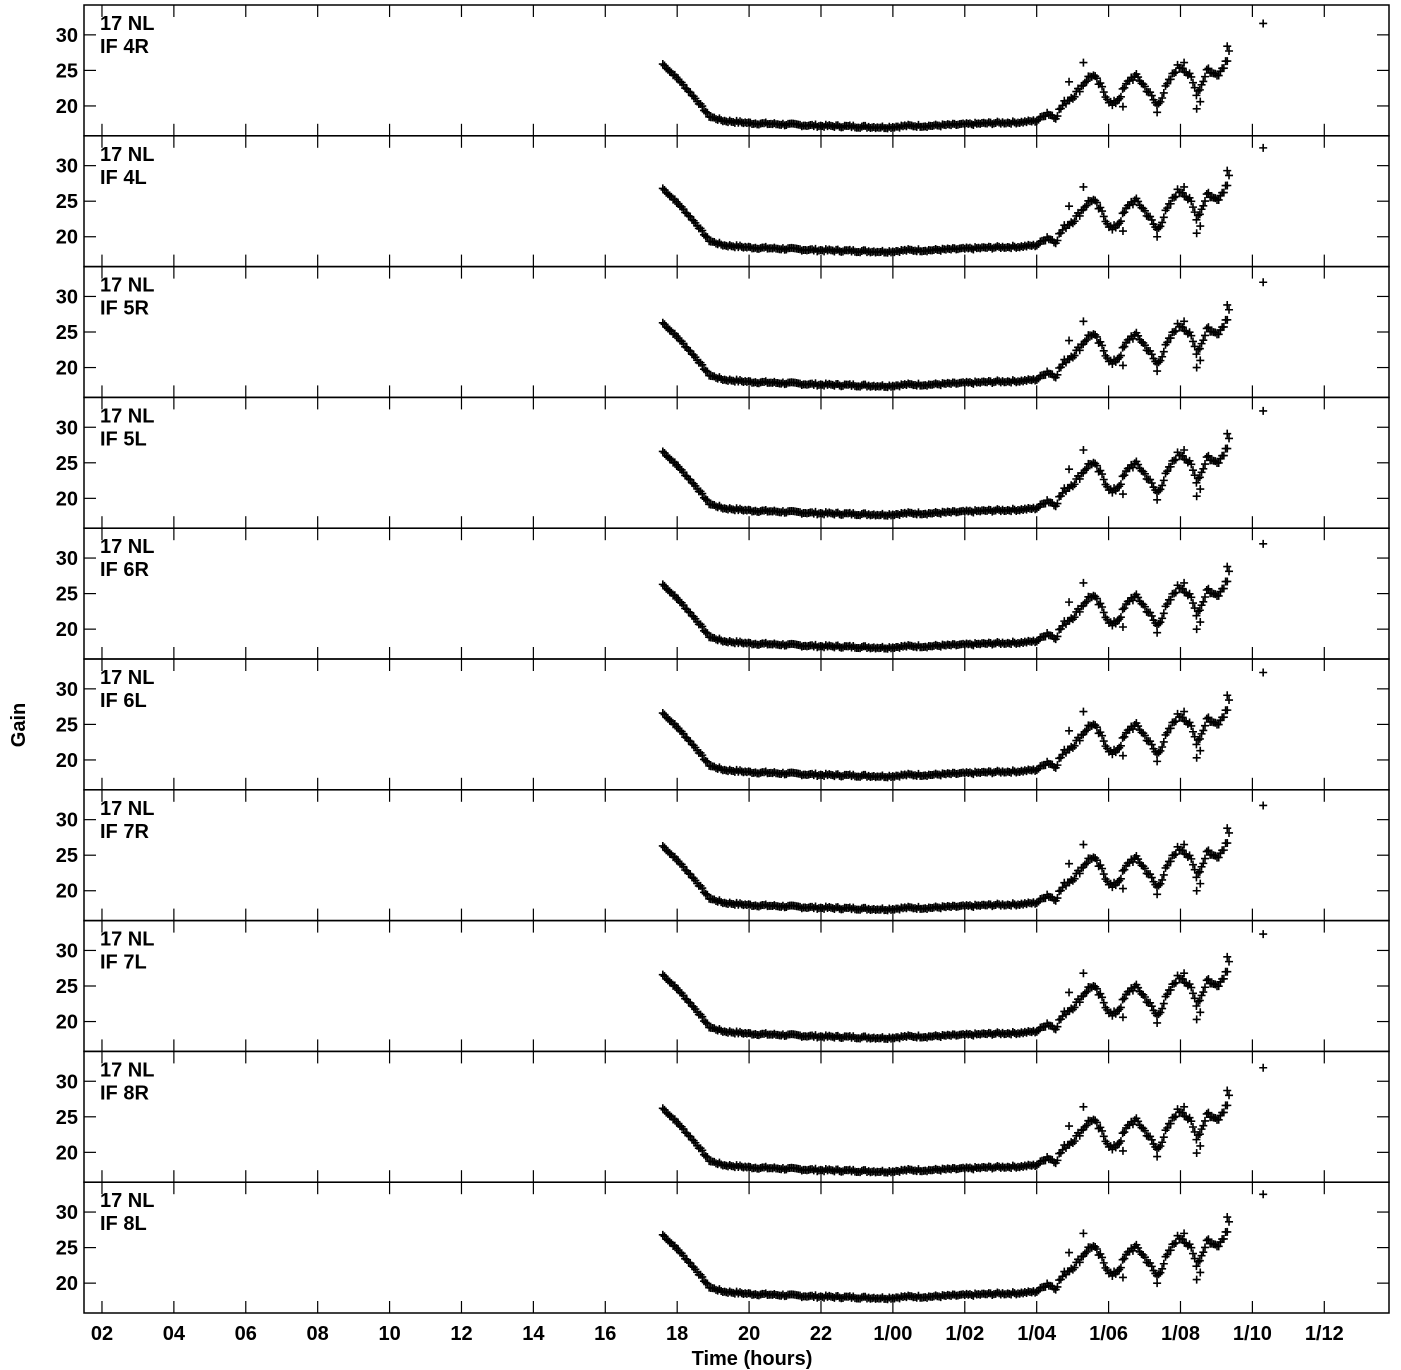 The width and height of the screenshot is (1401, 1370). What do you see at coordinates (67, 725) in the screenshot?
I see `y-tick-label: 25` at bounding box center [67, 725].